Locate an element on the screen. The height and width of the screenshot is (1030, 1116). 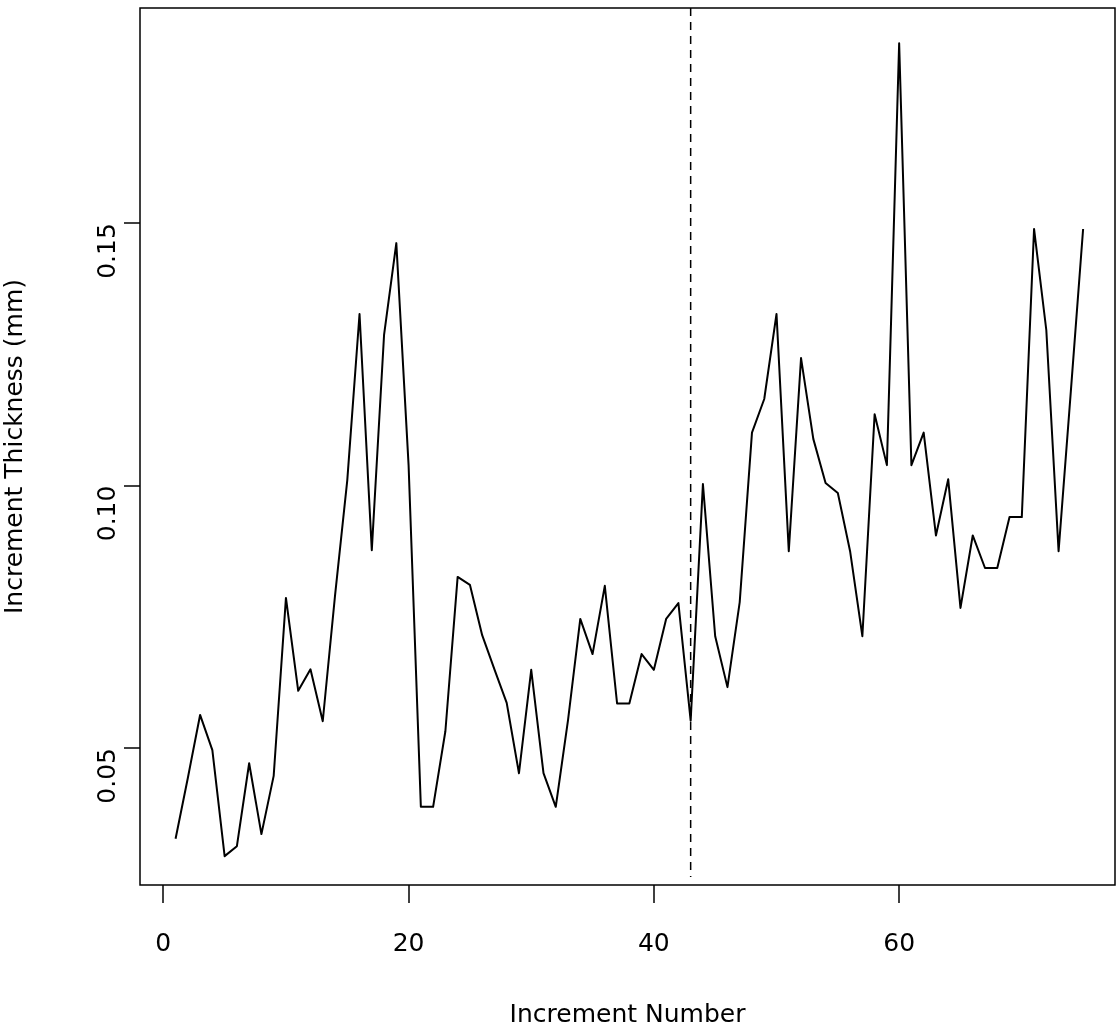
x-tick-label: 0 is located at coordinates (163, 942).